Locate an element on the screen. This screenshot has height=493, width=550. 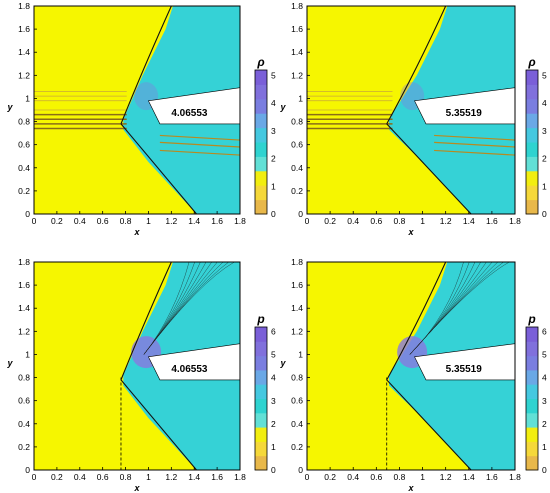
x-tick-label: 1 is located at coordinates (148, 221).